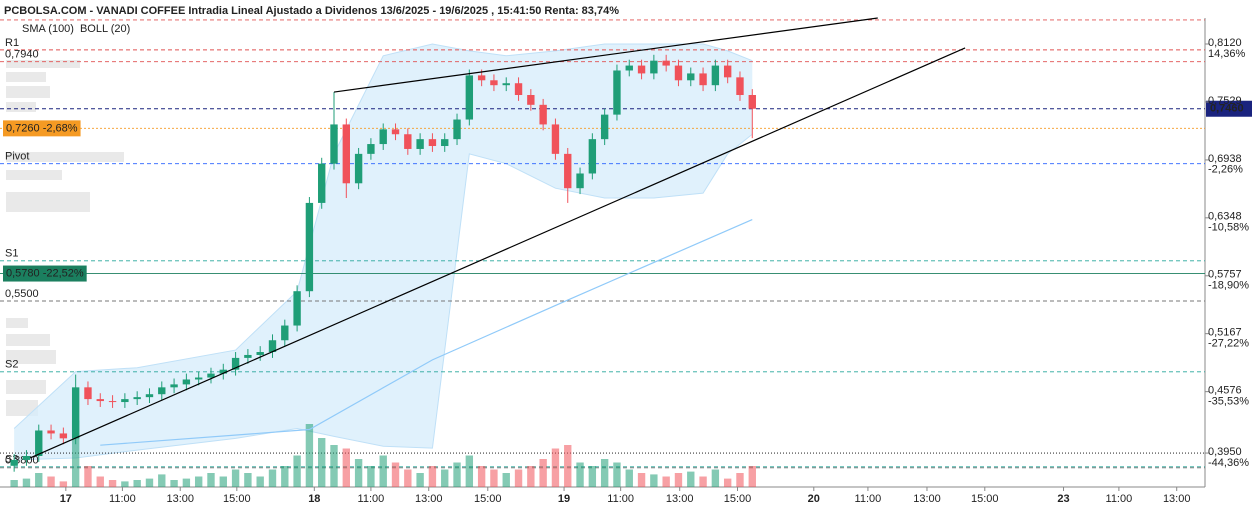  Describe the element at coordinates (1228, 463) in the screenshot. I see `y2-tick-label: -44,36%` at that location.